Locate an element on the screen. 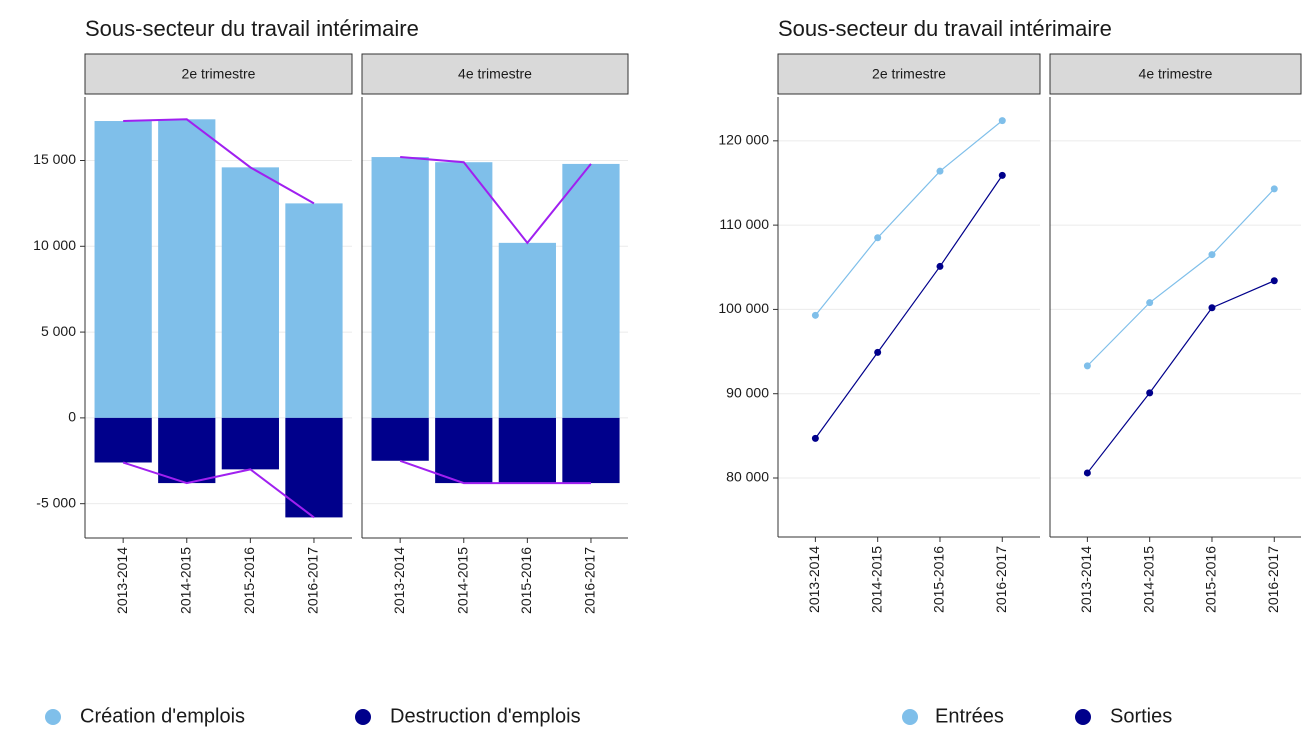  legend-label: Création d'emplois is located at coordinates (162, 716).